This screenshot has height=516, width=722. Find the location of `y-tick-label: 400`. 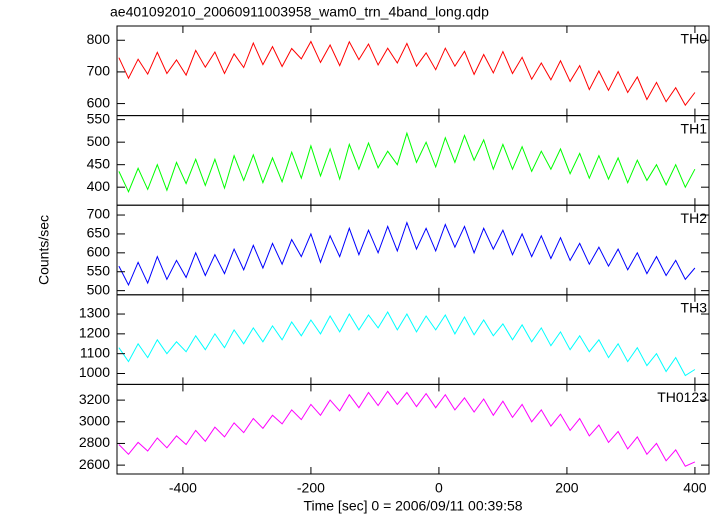

y-tick-label: 400 is located at coordinates (99, 186).